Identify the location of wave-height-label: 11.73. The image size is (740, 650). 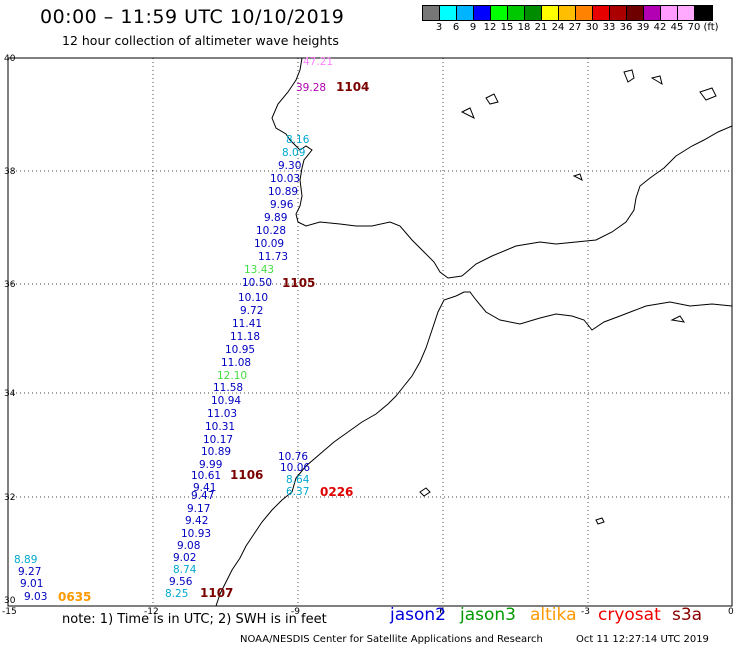
(273, 257).